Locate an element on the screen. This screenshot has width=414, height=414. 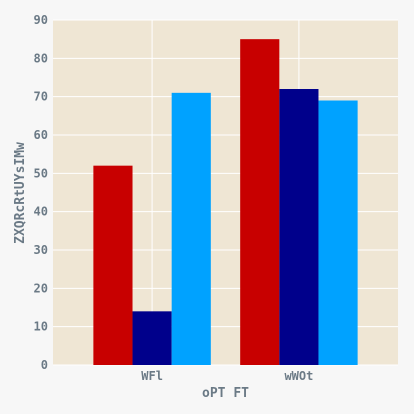
x-axis-title: oPT FT is located at coordinates (225, 393).